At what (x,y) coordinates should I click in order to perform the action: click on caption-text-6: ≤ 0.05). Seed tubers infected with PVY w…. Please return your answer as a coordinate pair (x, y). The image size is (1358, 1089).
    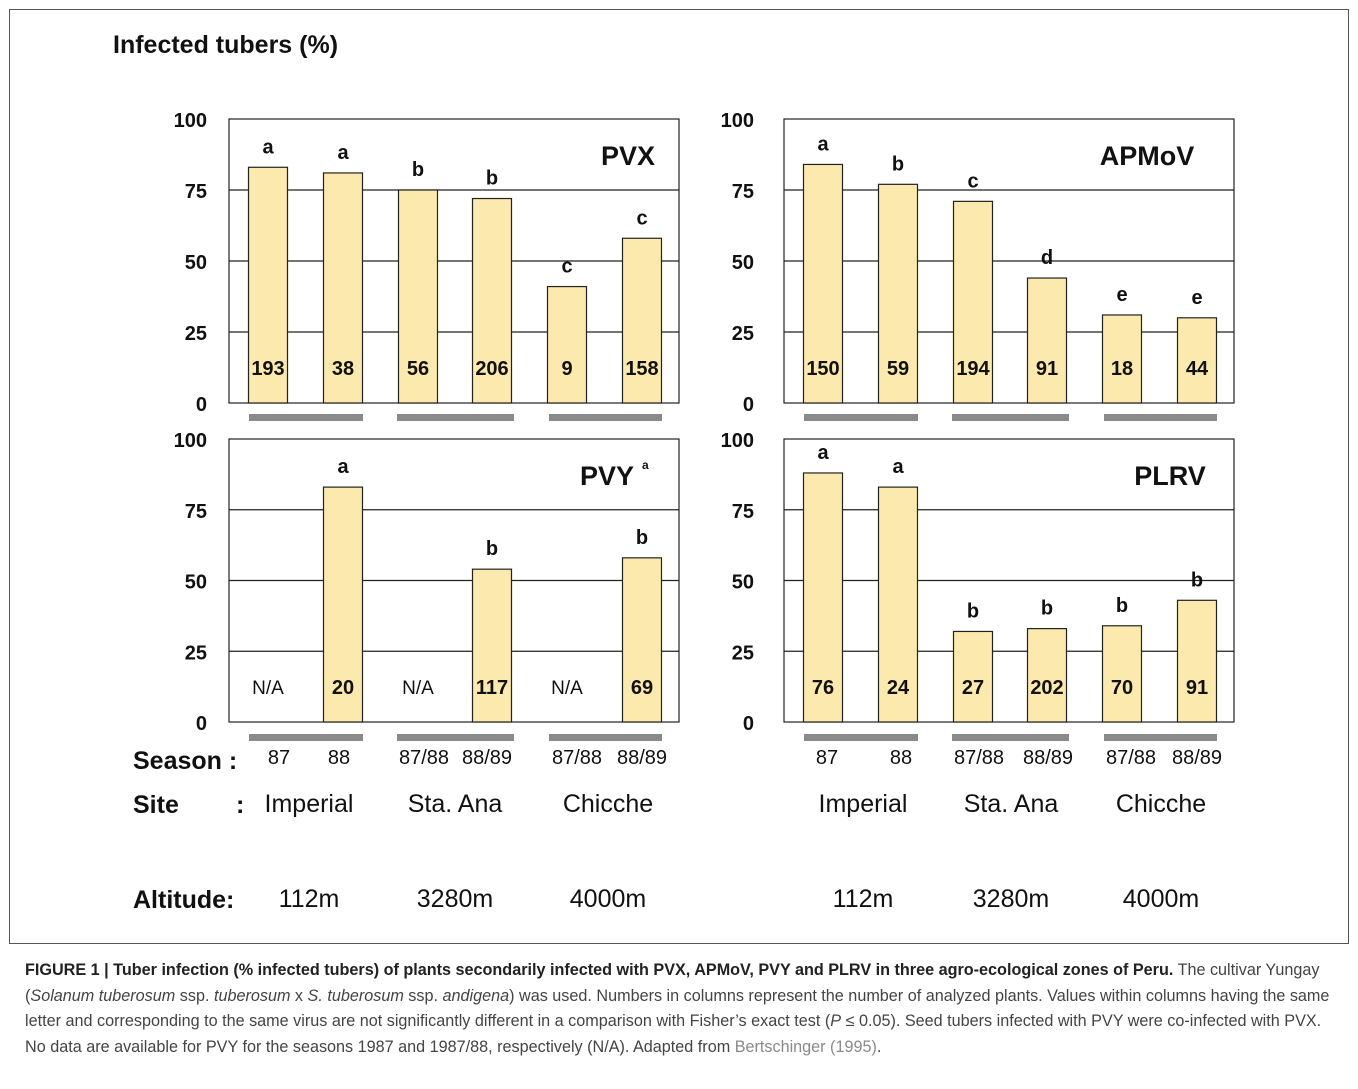
    Looking at the image, I should click on (673, 1034).